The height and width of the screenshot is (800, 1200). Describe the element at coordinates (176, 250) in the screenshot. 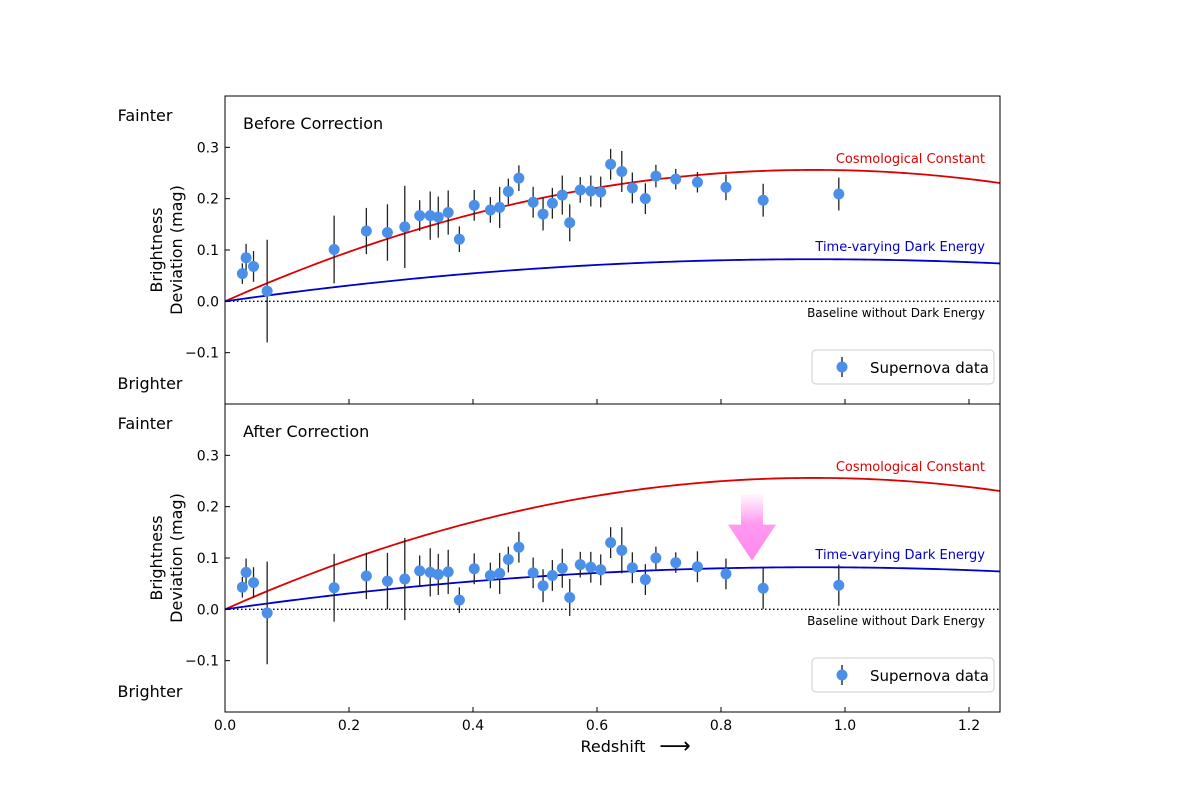

I see `y-axis-label-line2: Deviation (mag)` at that location.